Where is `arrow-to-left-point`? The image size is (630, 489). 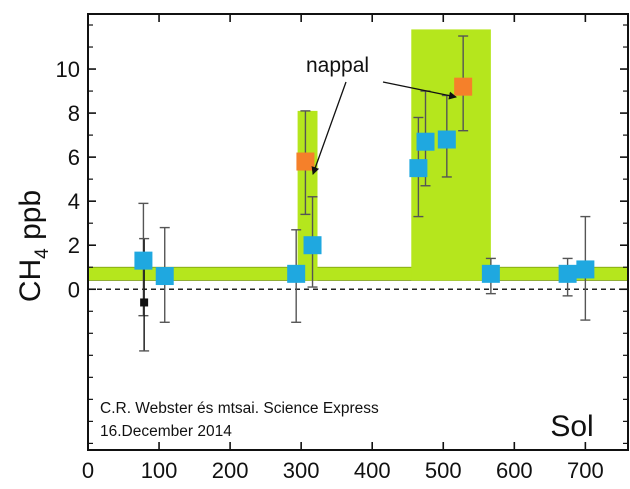
arrow-to-left-point is located at coordinates (329, 128).